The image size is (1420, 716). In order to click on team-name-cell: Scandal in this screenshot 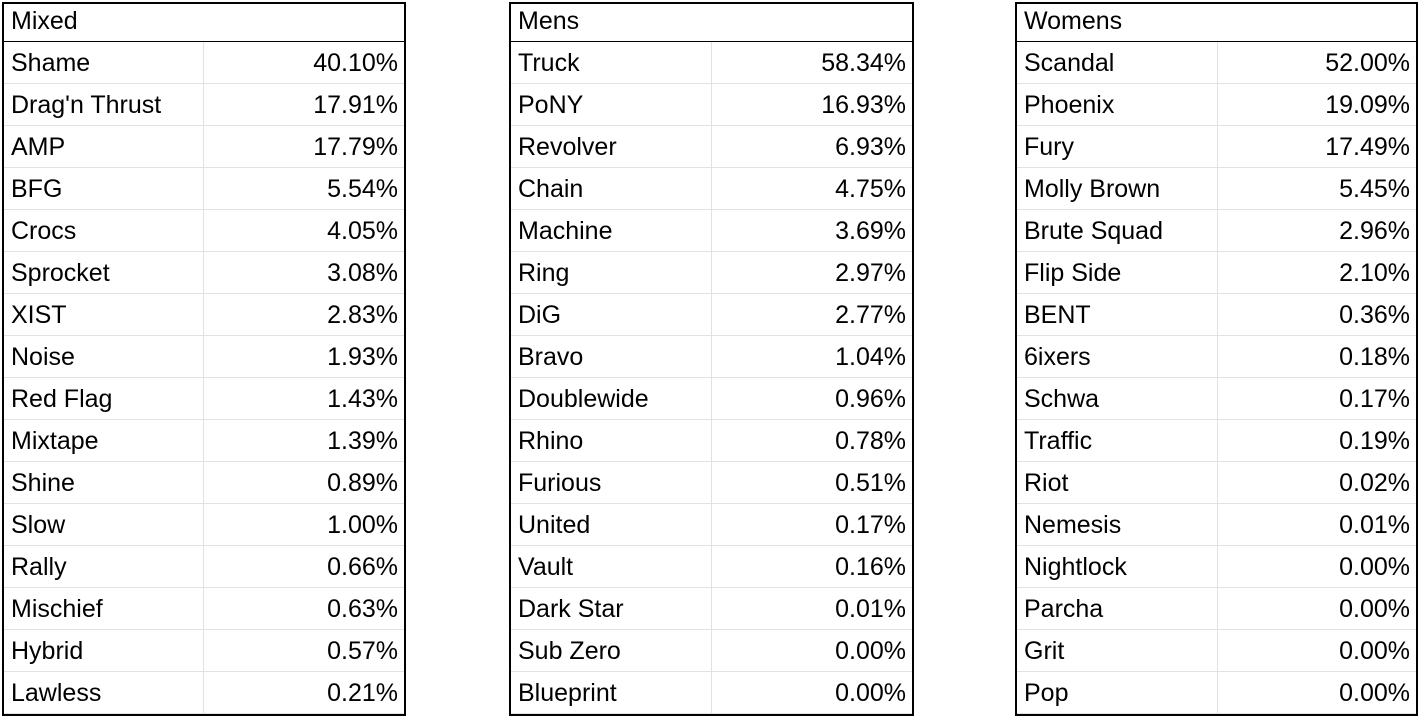, I will do `click(1069, 63)`.